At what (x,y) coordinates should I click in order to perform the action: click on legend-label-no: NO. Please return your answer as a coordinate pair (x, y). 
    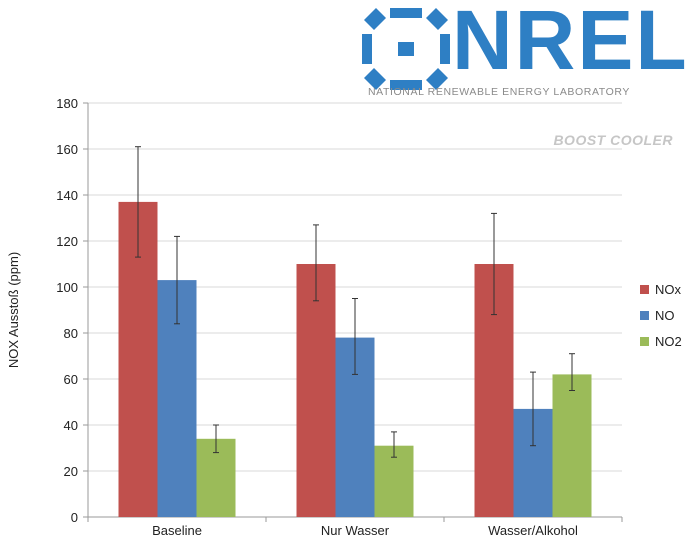
    Looking at the image, I should click on (665, 315).